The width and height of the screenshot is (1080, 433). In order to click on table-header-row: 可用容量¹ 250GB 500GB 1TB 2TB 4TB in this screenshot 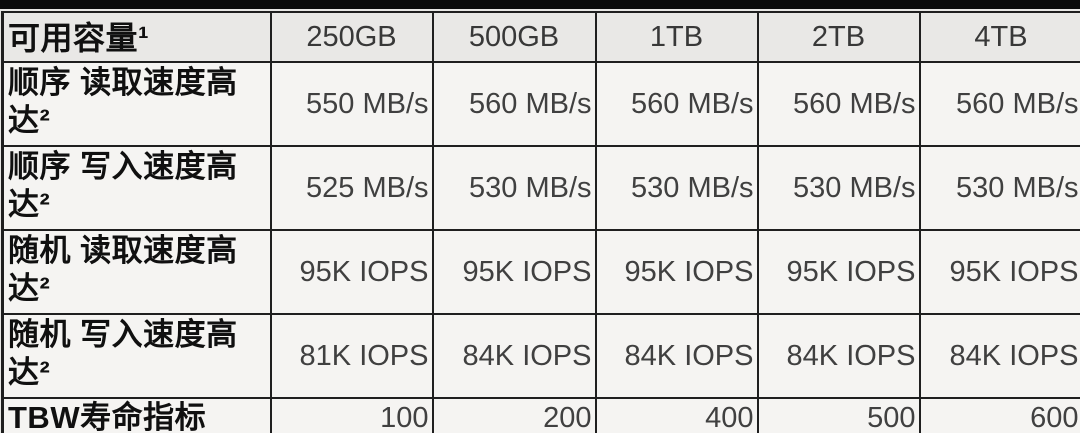, I will do `click(540, 37)`.